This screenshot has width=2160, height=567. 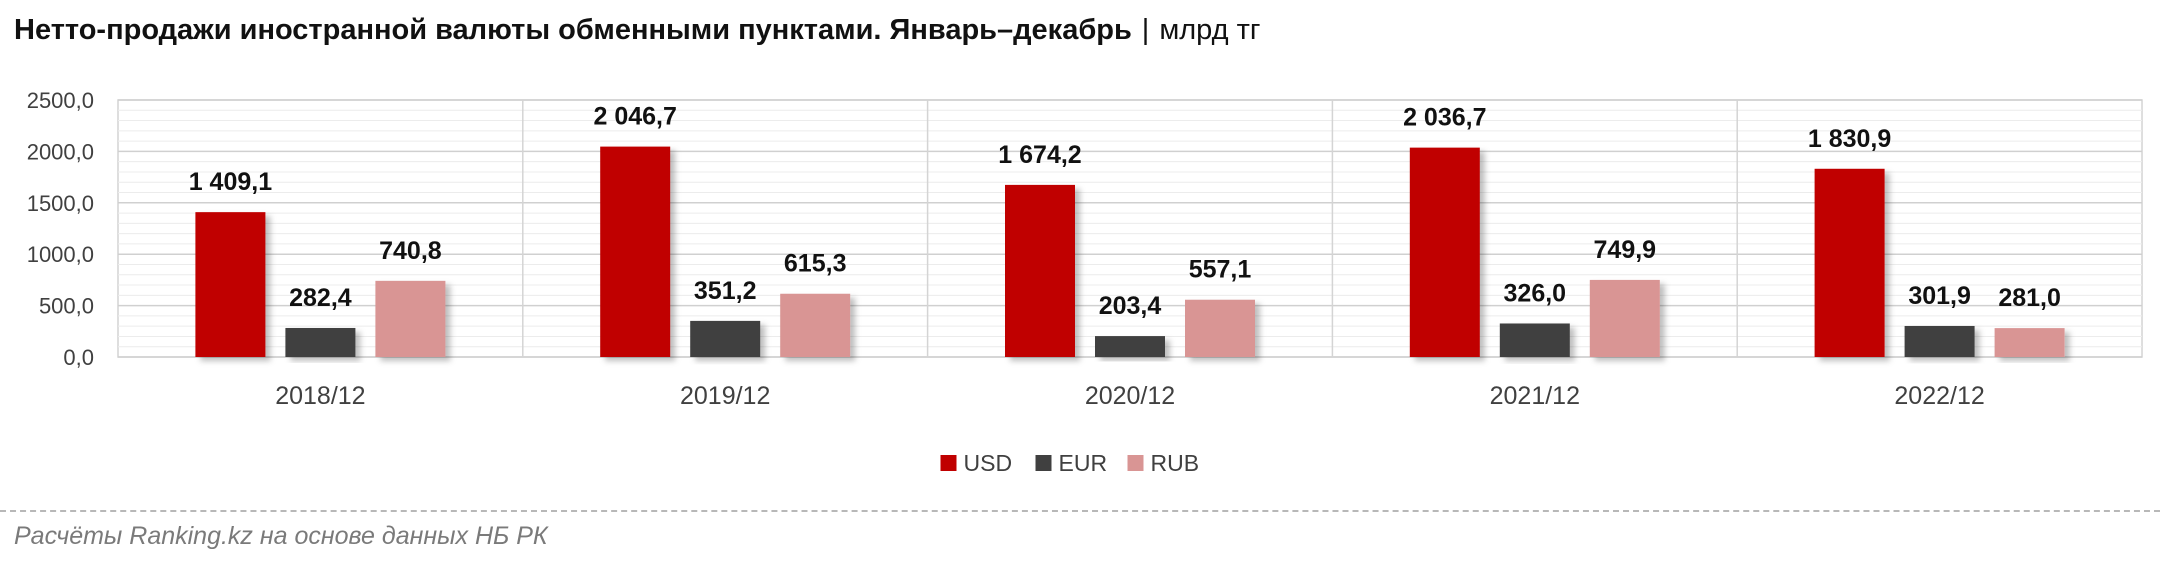 What do you see at coordinates (1039, 155) in the screenshot?
I see `data-label: 1 674,2` at bounding box center [1039, 155].